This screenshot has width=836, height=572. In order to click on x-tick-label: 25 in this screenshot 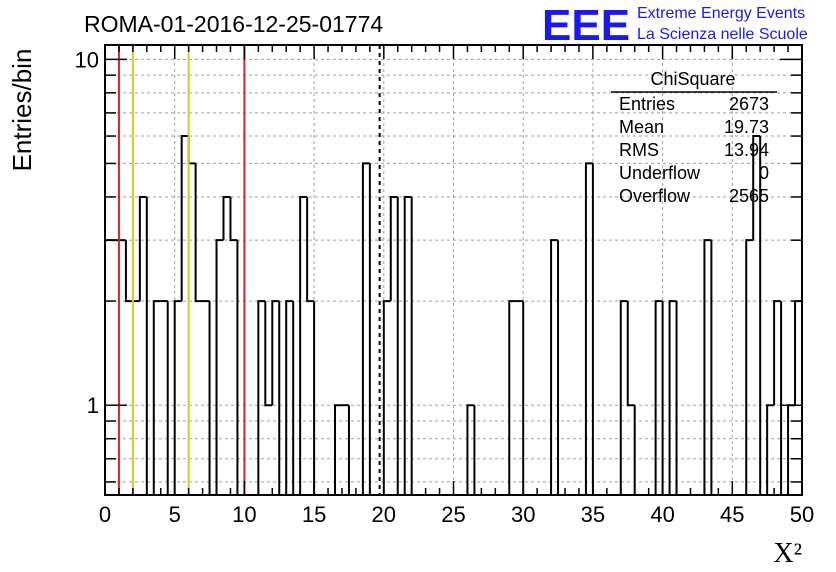, I will do `click(453, 514)`.